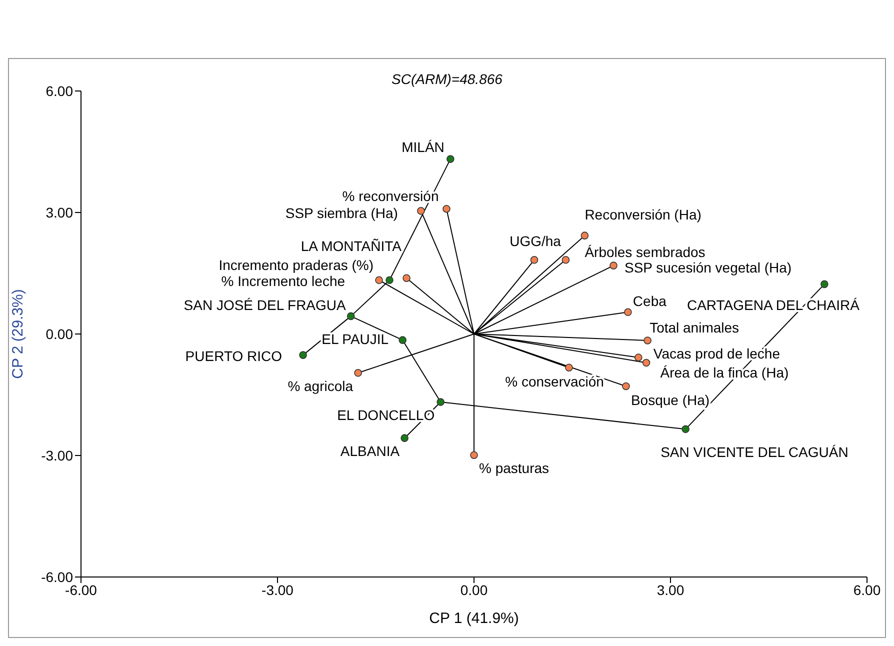 This screenshot has width=894, height=646. Describe the element at coordinates (773, 305) in the screenshot. I see `annotation: CARTAGENA DEL CHAIRÁ` at that location.